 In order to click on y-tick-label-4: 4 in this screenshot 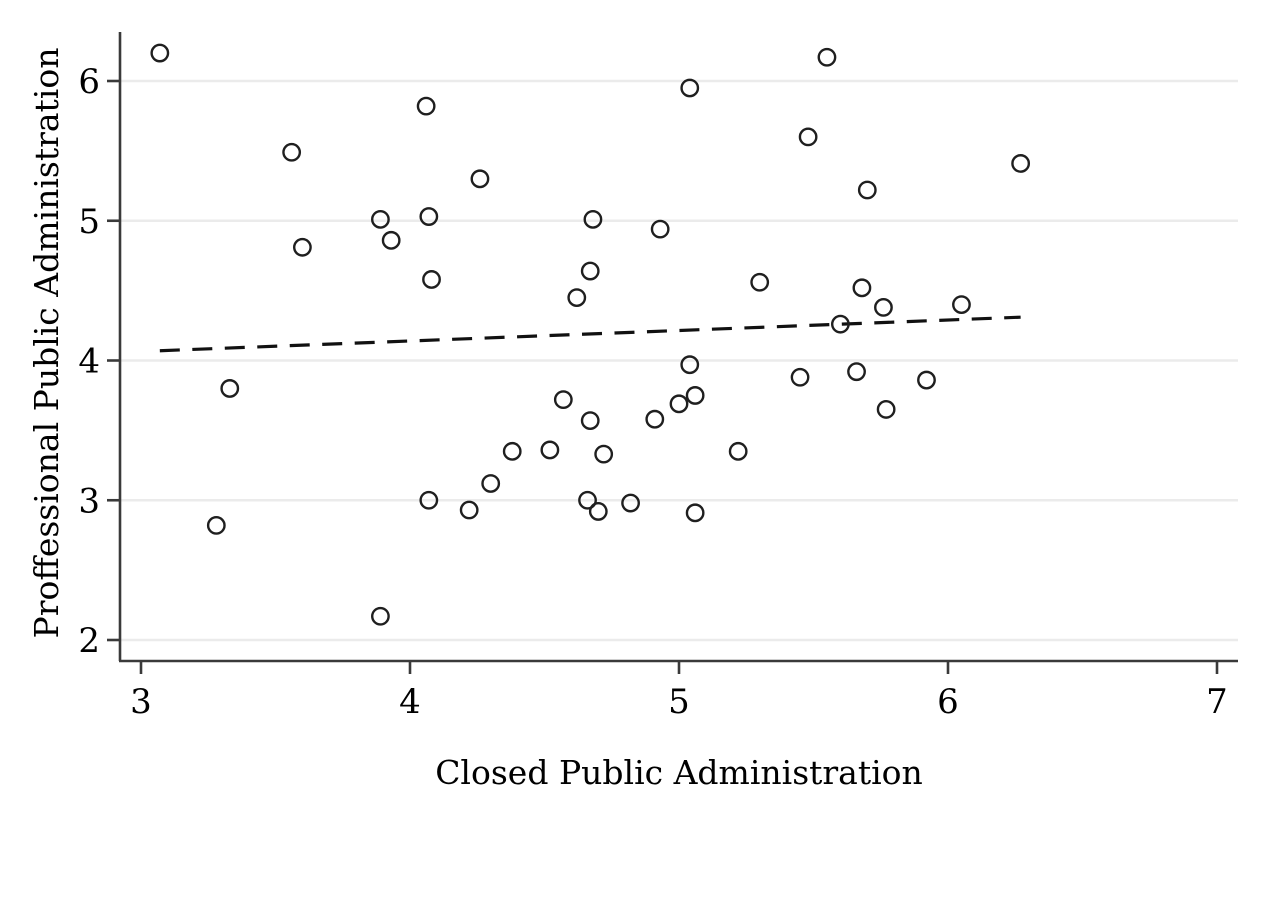, I will do `click(89, 362)`.